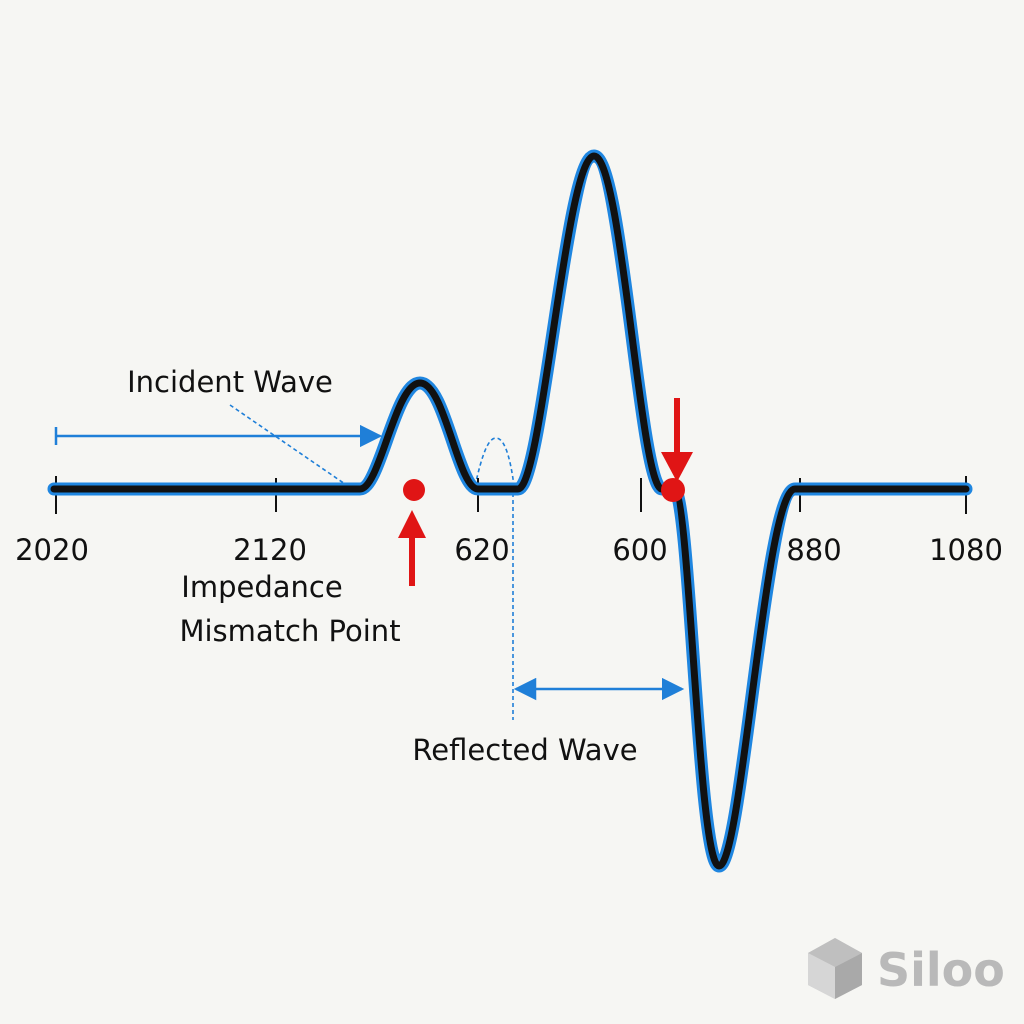 The width and height of the screenshot is (1024, 1024). What do you see at coordinates (261, 587) in the screenshot?
I see `impedance-label-line1: Impedance` at bounding box center [261, 587].